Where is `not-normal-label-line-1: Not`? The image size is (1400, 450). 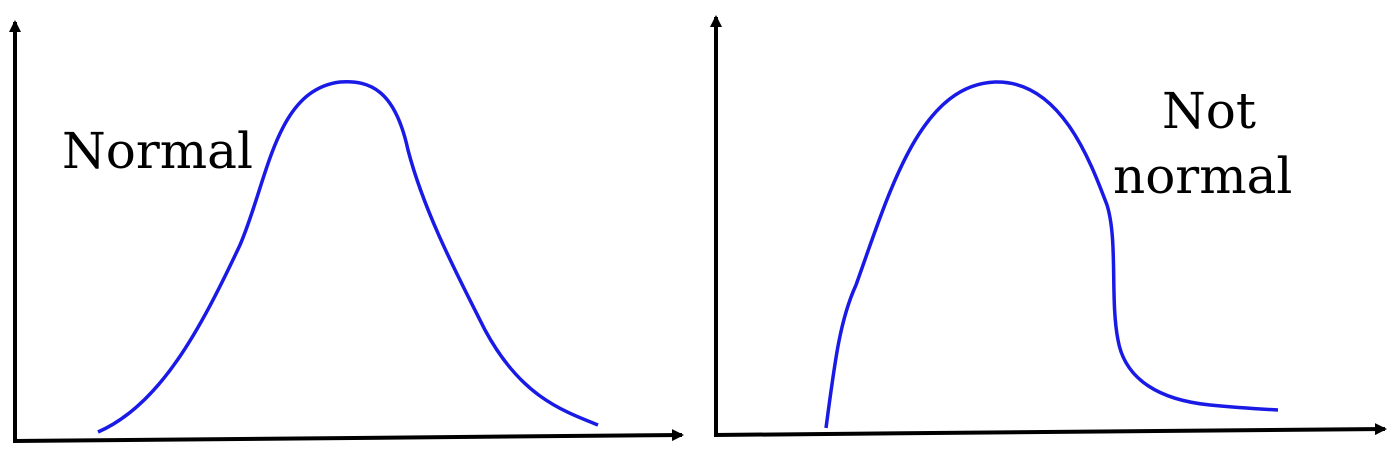
not-normal-label-line-1: Not is located at coordinates (1209, 111).